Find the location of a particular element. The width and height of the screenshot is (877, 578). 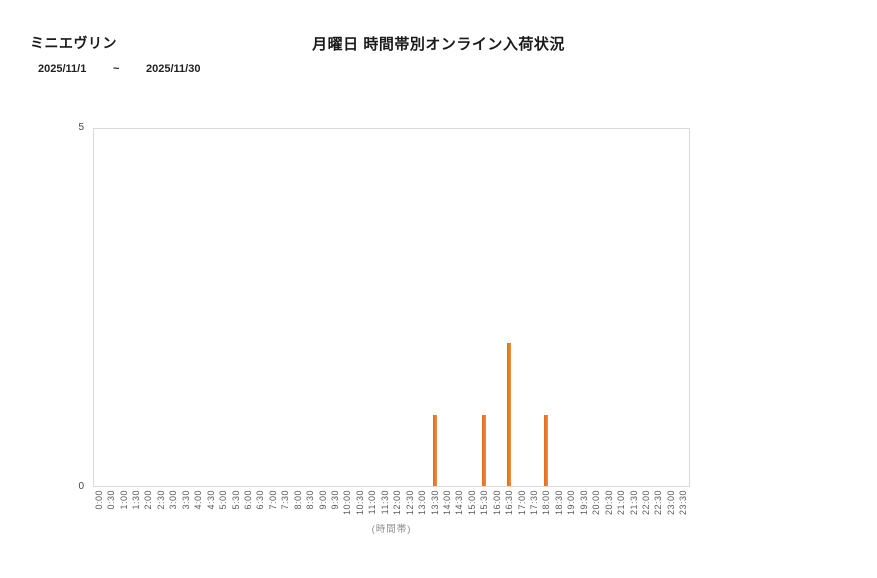

x-tick-label: 13:30 is located at coordinates (434, 503).